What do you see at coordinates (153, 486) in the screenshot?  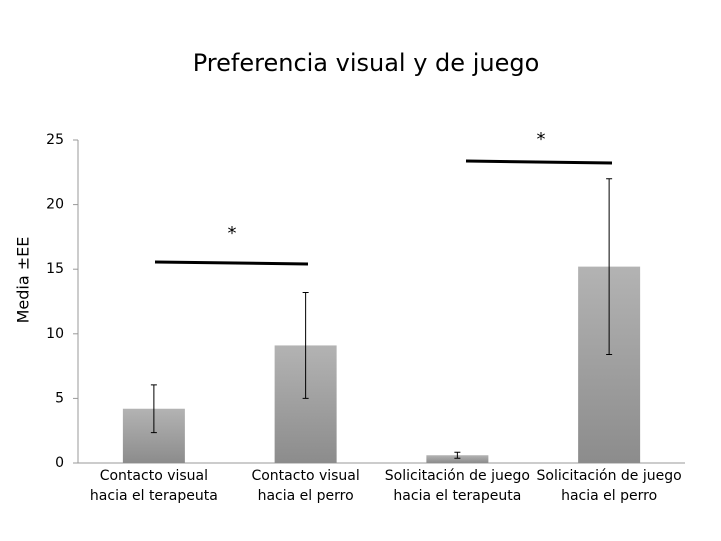 I see `x-tick-label: Contacto visual hacia el terapeuta` at bounding box center [153, 486].